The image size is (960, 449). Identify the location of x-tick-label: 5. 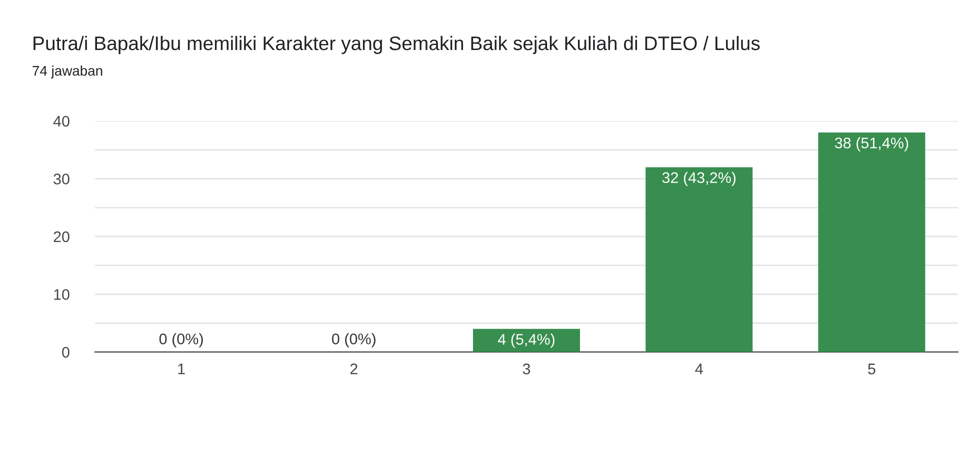
(872, 369).